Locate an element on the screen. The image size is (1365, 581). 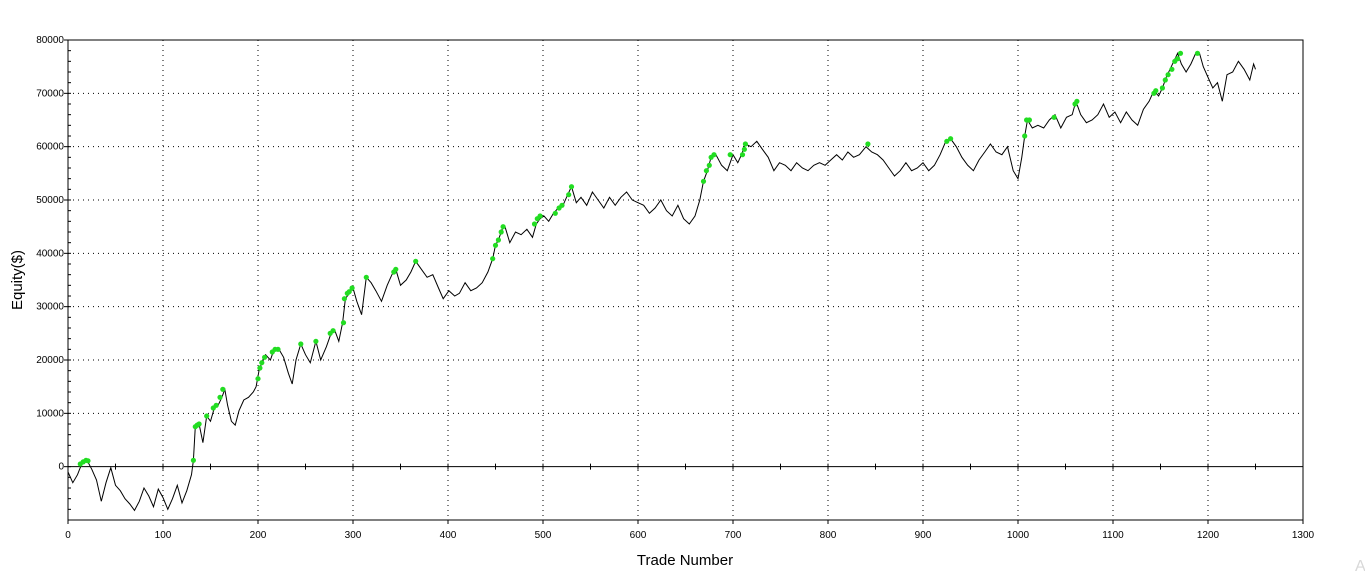
x-tick-label: 900 is located at coordinates (923, 535).